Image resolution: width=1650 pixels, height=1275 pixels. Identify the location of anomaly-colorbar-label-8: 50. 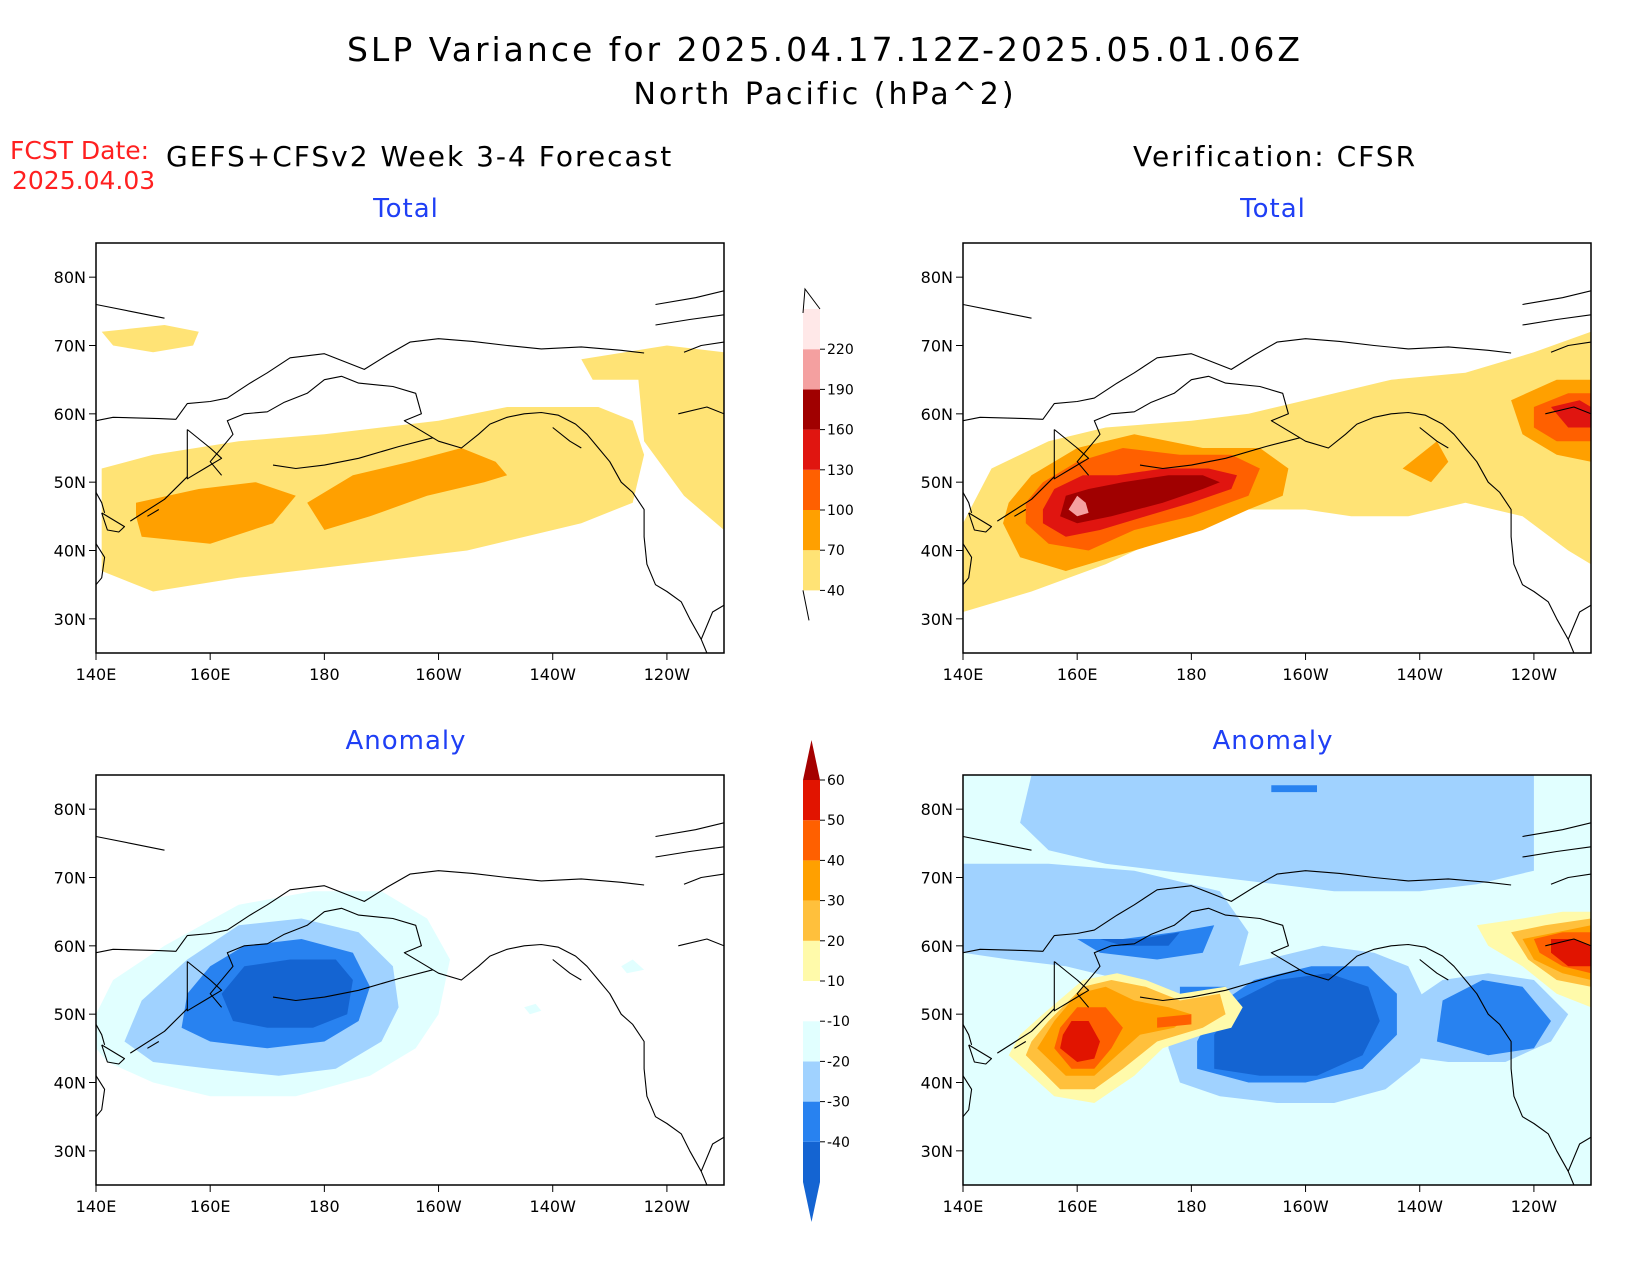
(836, 821).